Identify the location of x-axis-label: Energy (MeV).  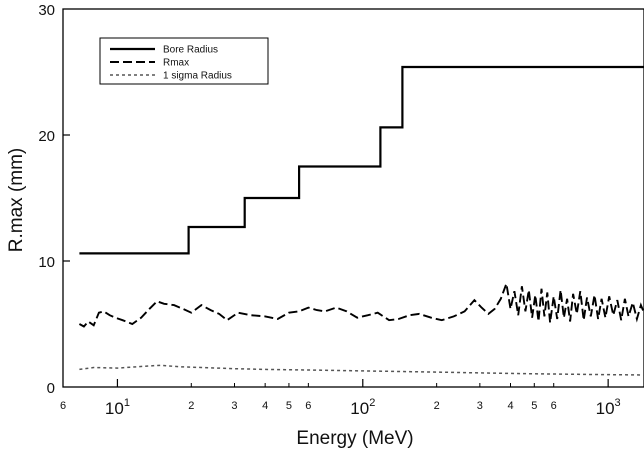
(354, 438).